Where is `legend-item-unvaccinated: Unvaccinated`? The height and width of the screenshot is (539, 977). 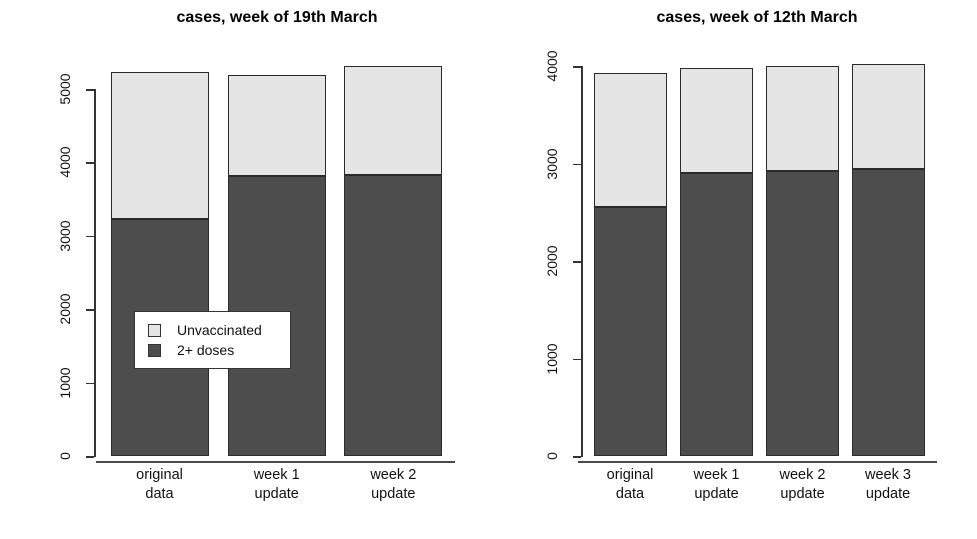 legend-item-unvaccinated: Unvaccinated is located at coordinates (212, 330).